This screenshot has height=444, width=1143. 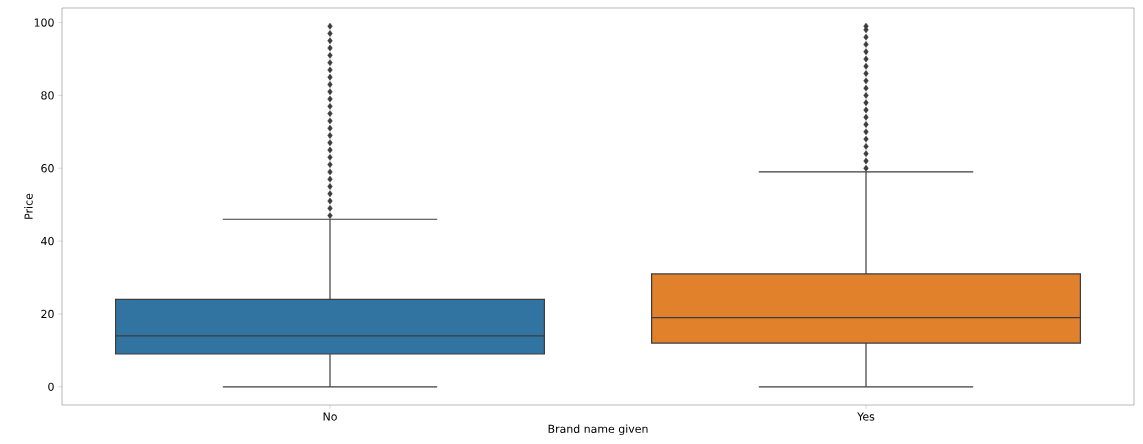 What do you see at coordinates (330, 416) in the screenshot?
I see `x-tick-label: No` at bounding box center [330, 416].